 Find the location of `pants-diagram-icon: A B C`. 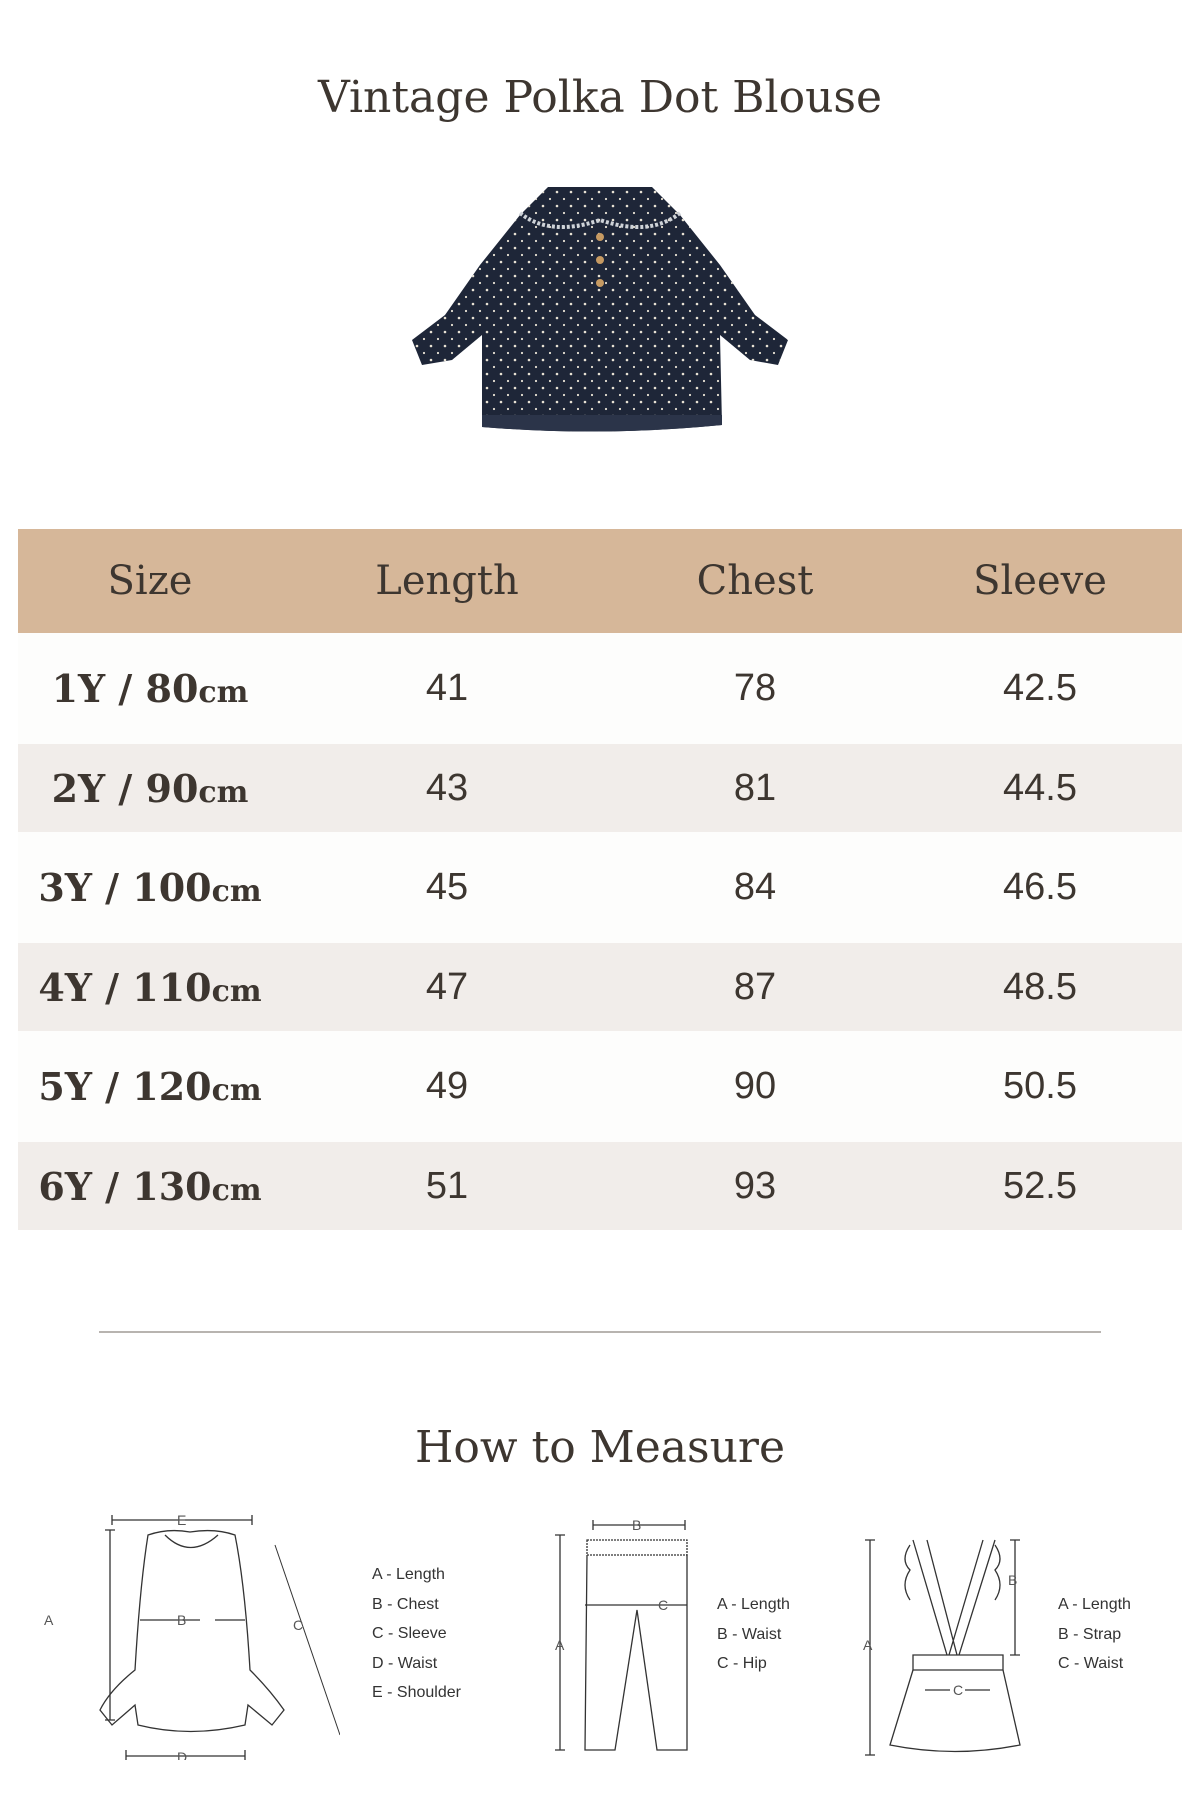

pants-diagram-icon: A B C is located at coordinates (621, 1634).